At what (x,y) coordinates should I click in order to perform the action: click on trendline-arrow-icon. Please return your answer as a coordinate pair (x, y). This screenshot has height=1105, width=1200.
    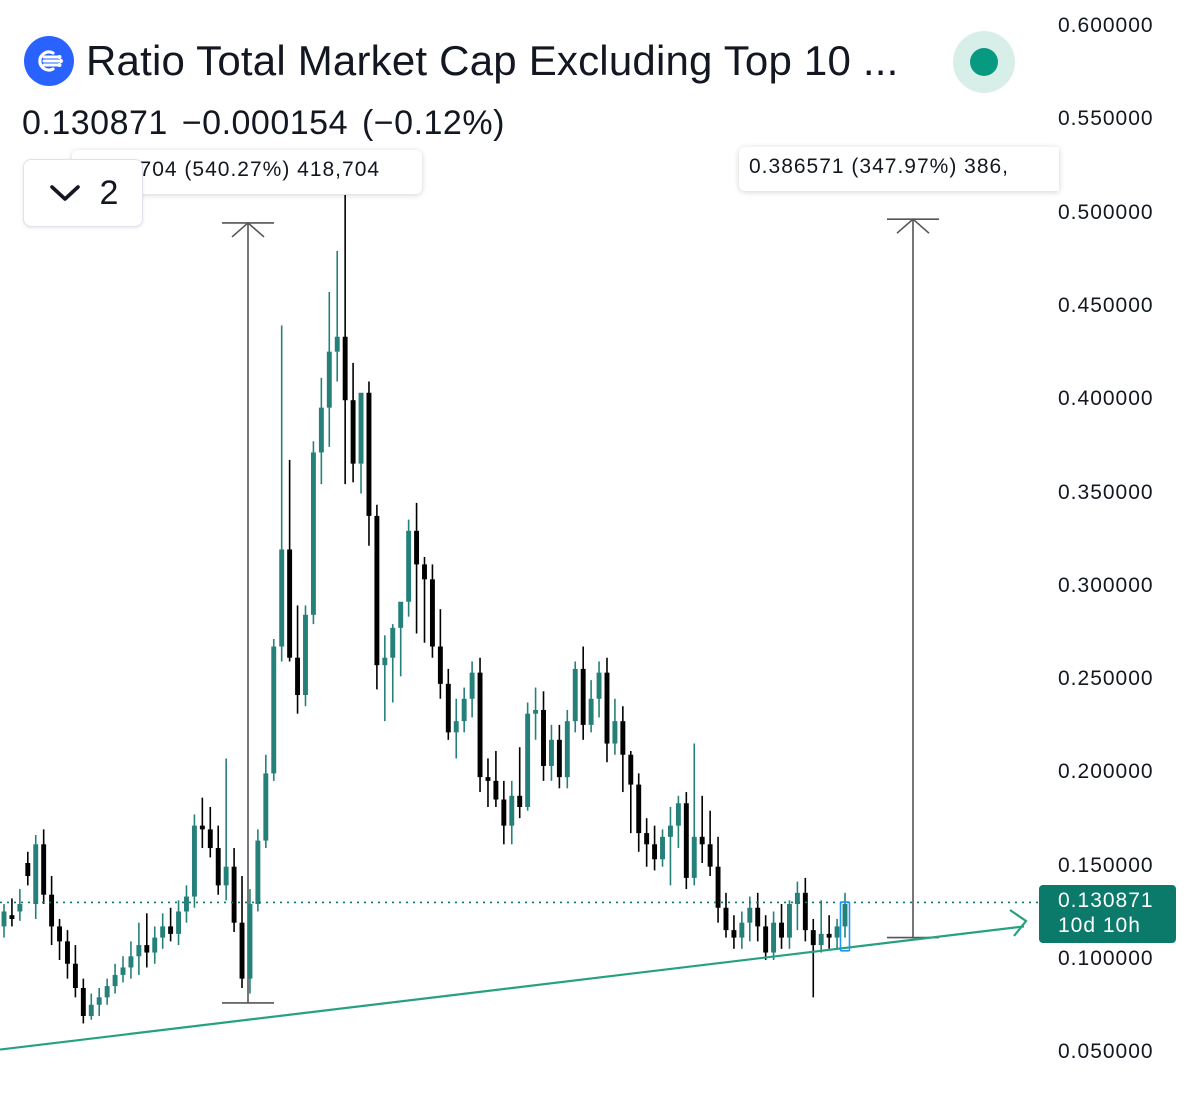
    Looking at the image, I should click on (1018, 923).